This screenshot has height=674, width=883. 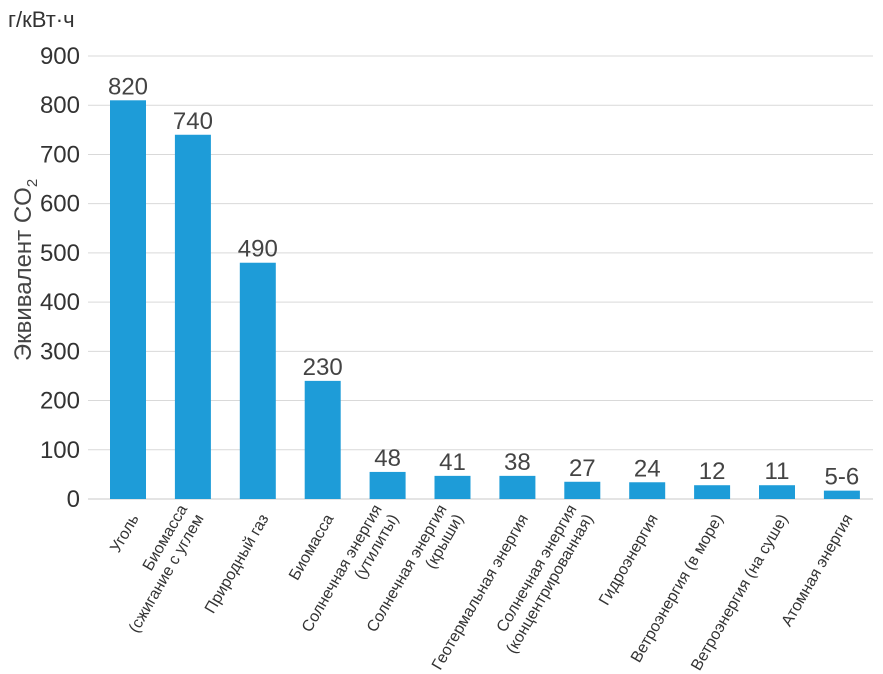 I want to click on y-tick-label: 100, so click(x=60, y=450).